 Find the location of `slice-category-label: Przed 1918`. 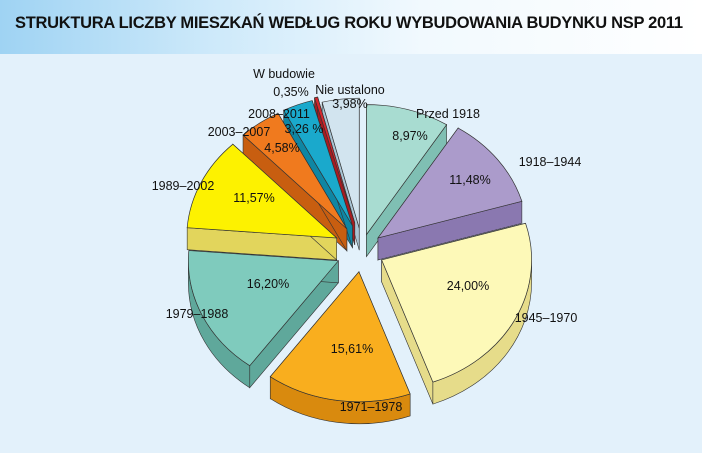

slice-category-label: Przed 1918 is located at coordinates (448, 114).